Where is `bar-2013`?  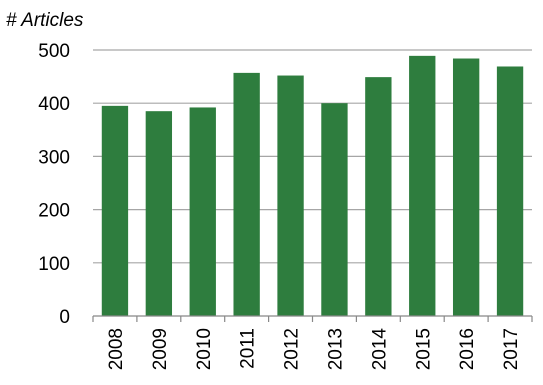 bar-2013 is located at coordinates (334, 209).